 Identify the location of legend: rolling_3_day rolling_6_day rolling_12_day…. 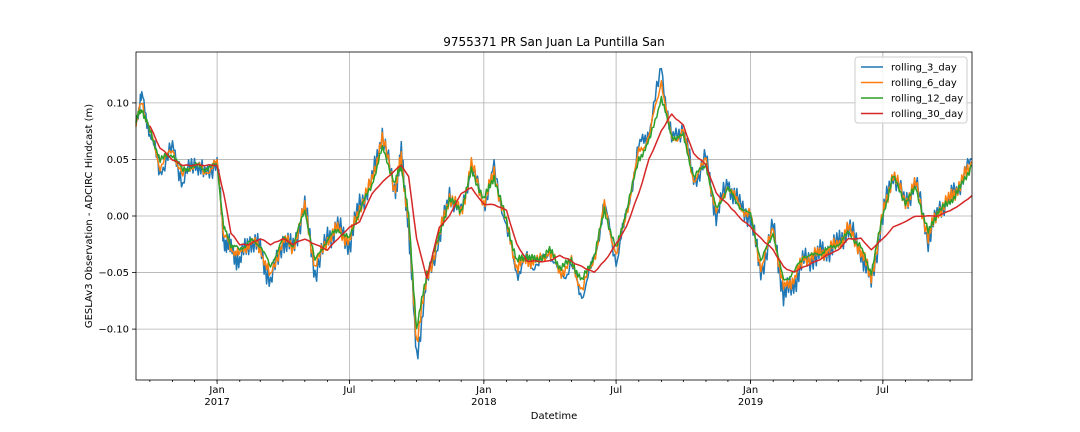
(911, 90).